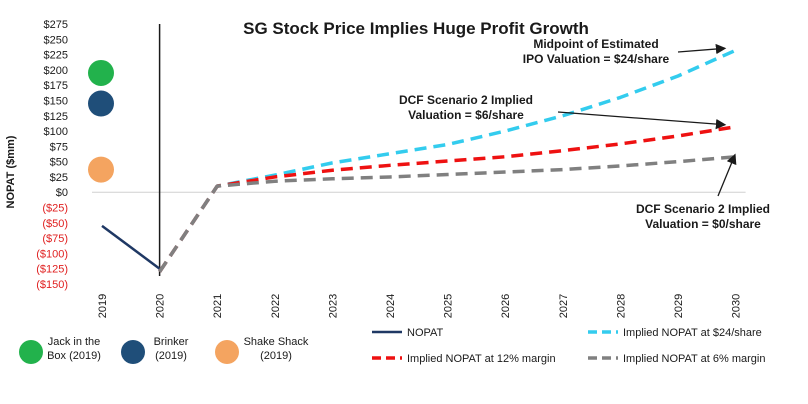 The image size is (808, 404). I want to click on y-tick-label: $0, so click(62, 193).